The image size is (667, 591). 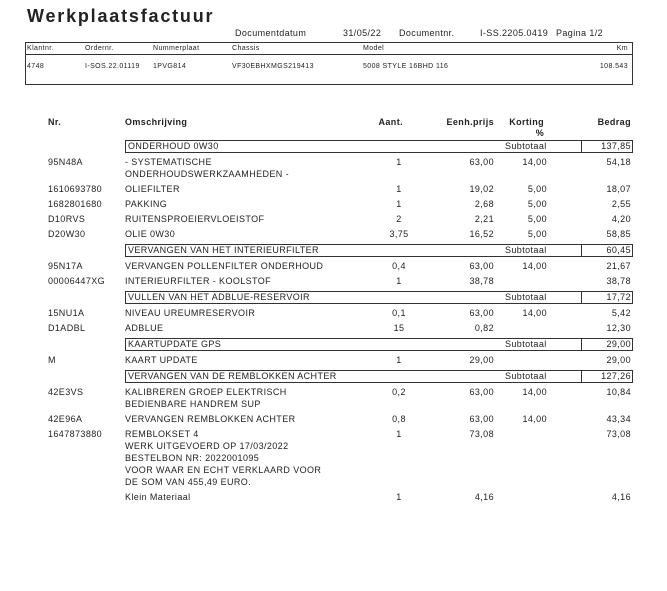 What do you see at coordinates (195, 219) in the screenshot?
I see `item-description: RUITENSPROEIERVLOEISTOF` at bounding box center [195, 219].